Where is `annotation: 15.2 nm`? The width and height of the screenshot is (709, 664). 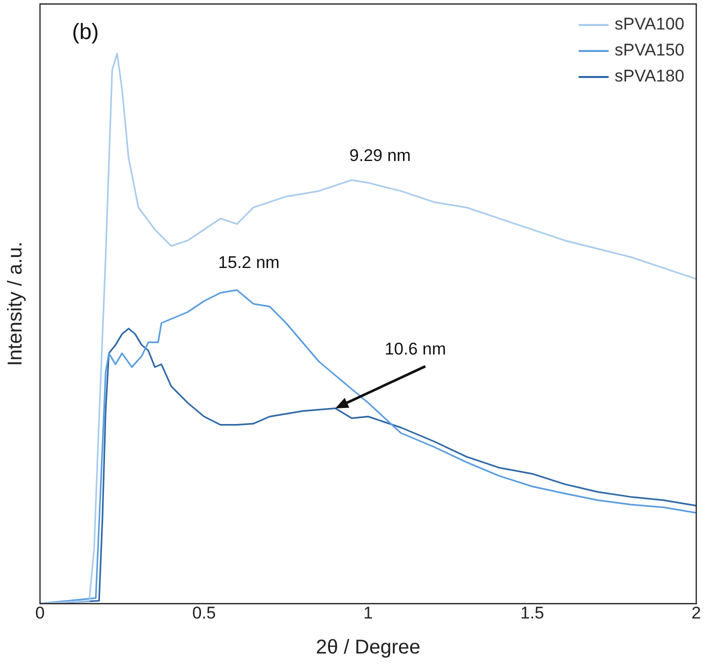 annotation: 15.2 nm is located at coordinates (249, 262).